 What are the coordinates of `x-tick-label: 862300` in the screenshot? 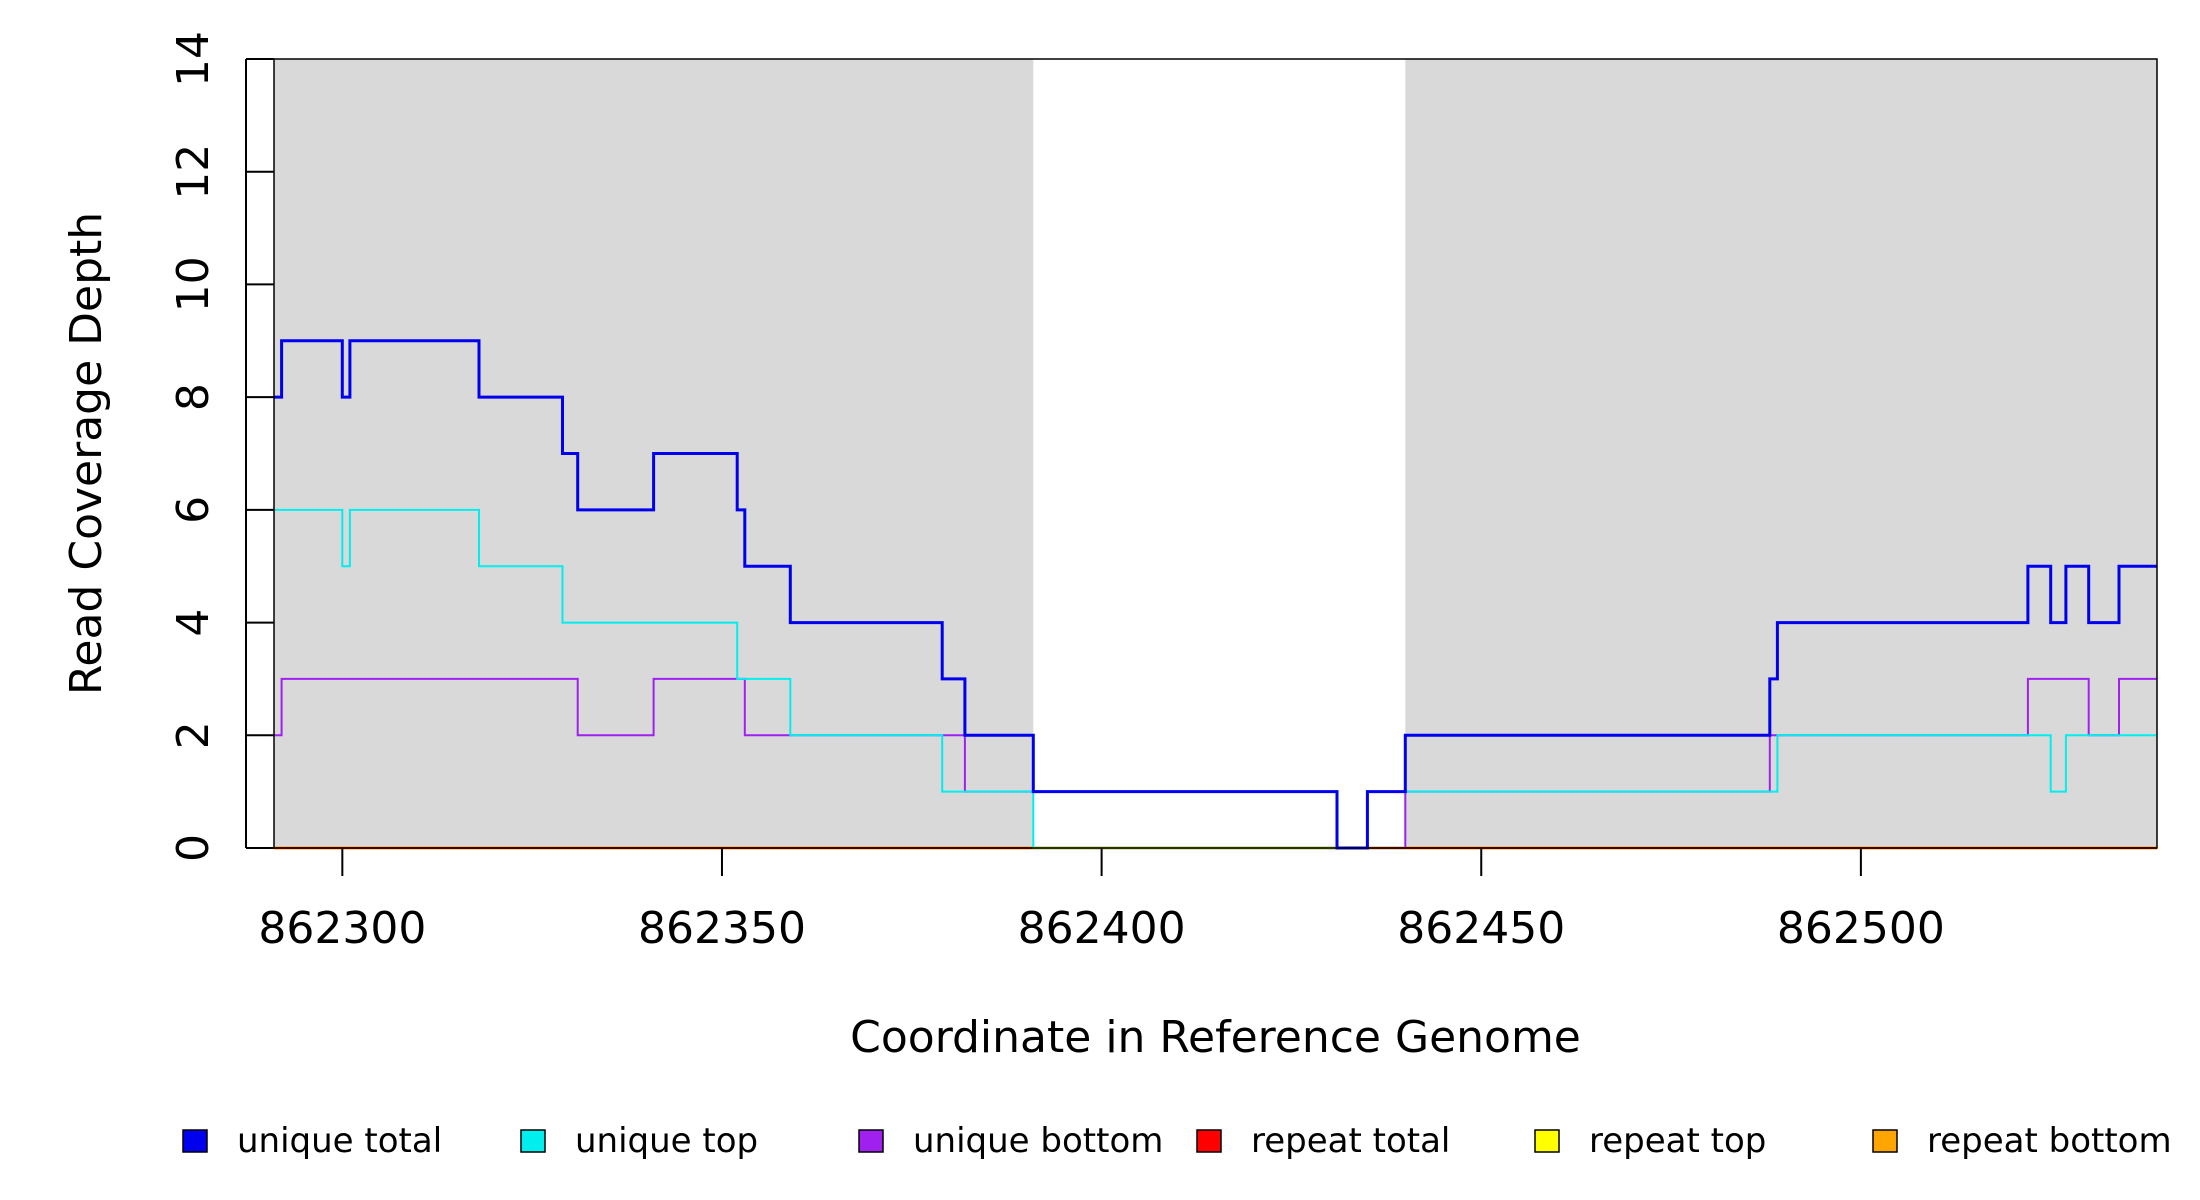 It's located at (342, 928).